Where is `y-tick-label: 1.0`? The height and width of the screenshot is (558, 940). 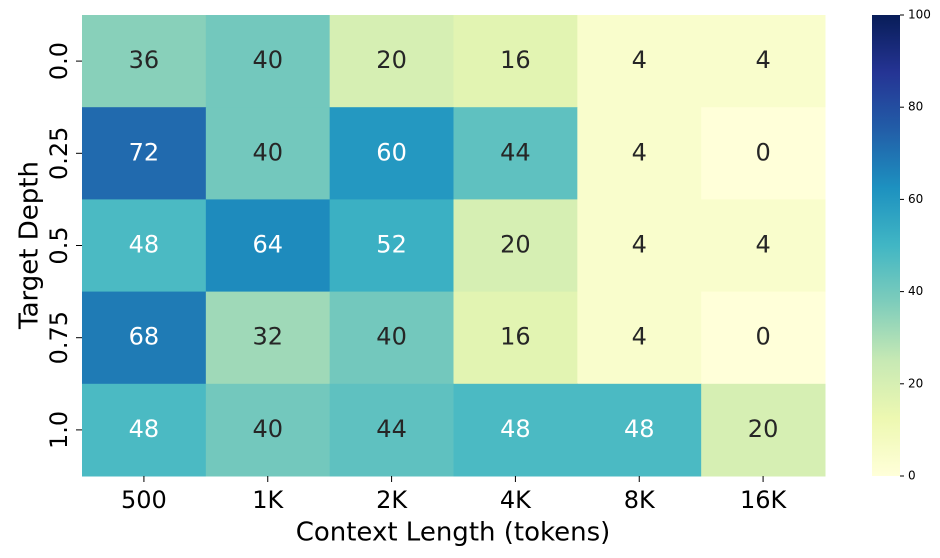 y-tick-label: 1.0 is located at coordinates (59, 430).